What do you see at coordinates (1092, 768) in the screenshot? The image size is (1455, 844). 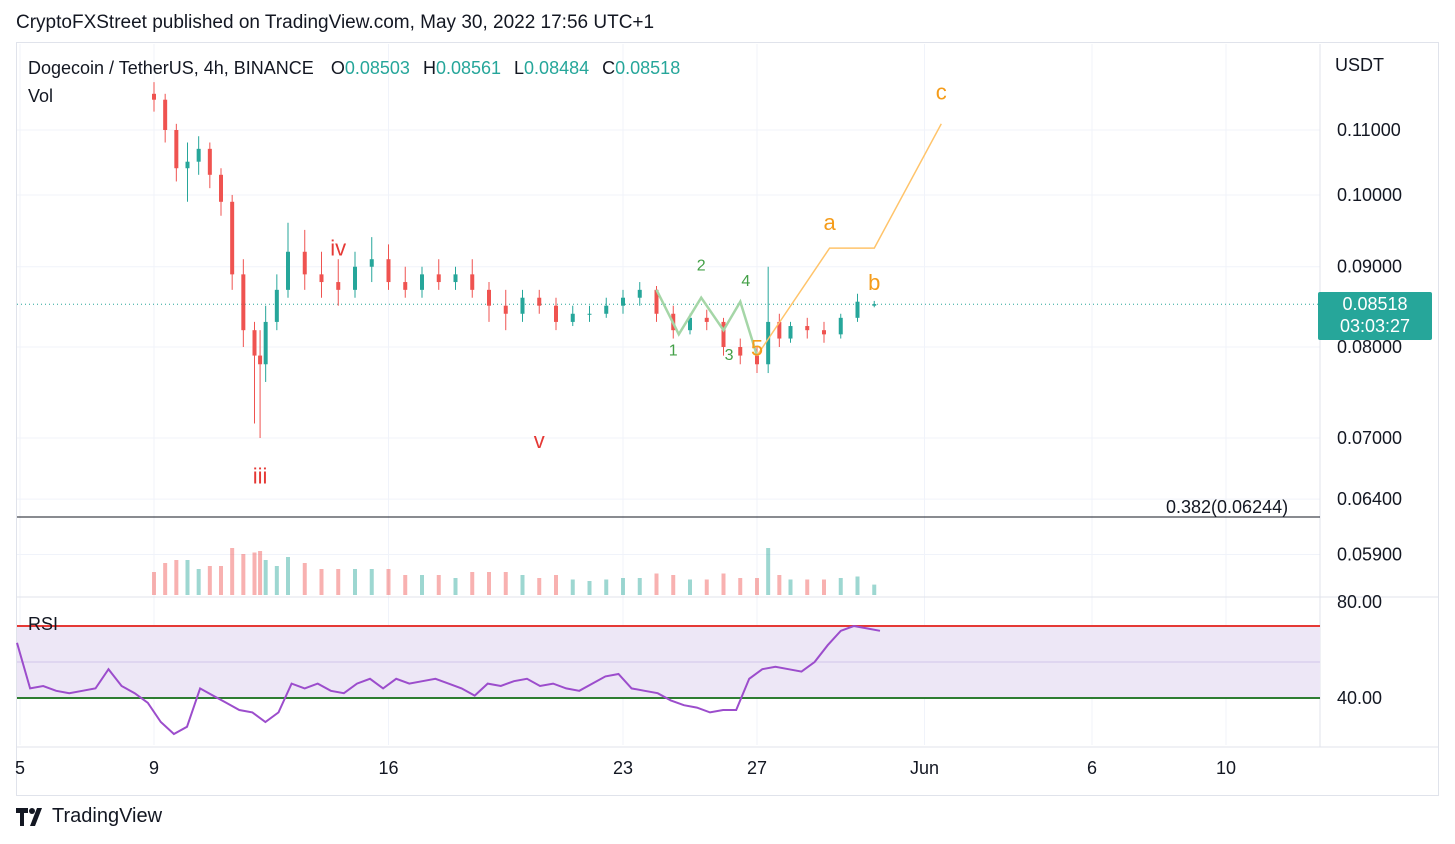 I see `time-tick-label: 6` at bounding box center [1092, 768].